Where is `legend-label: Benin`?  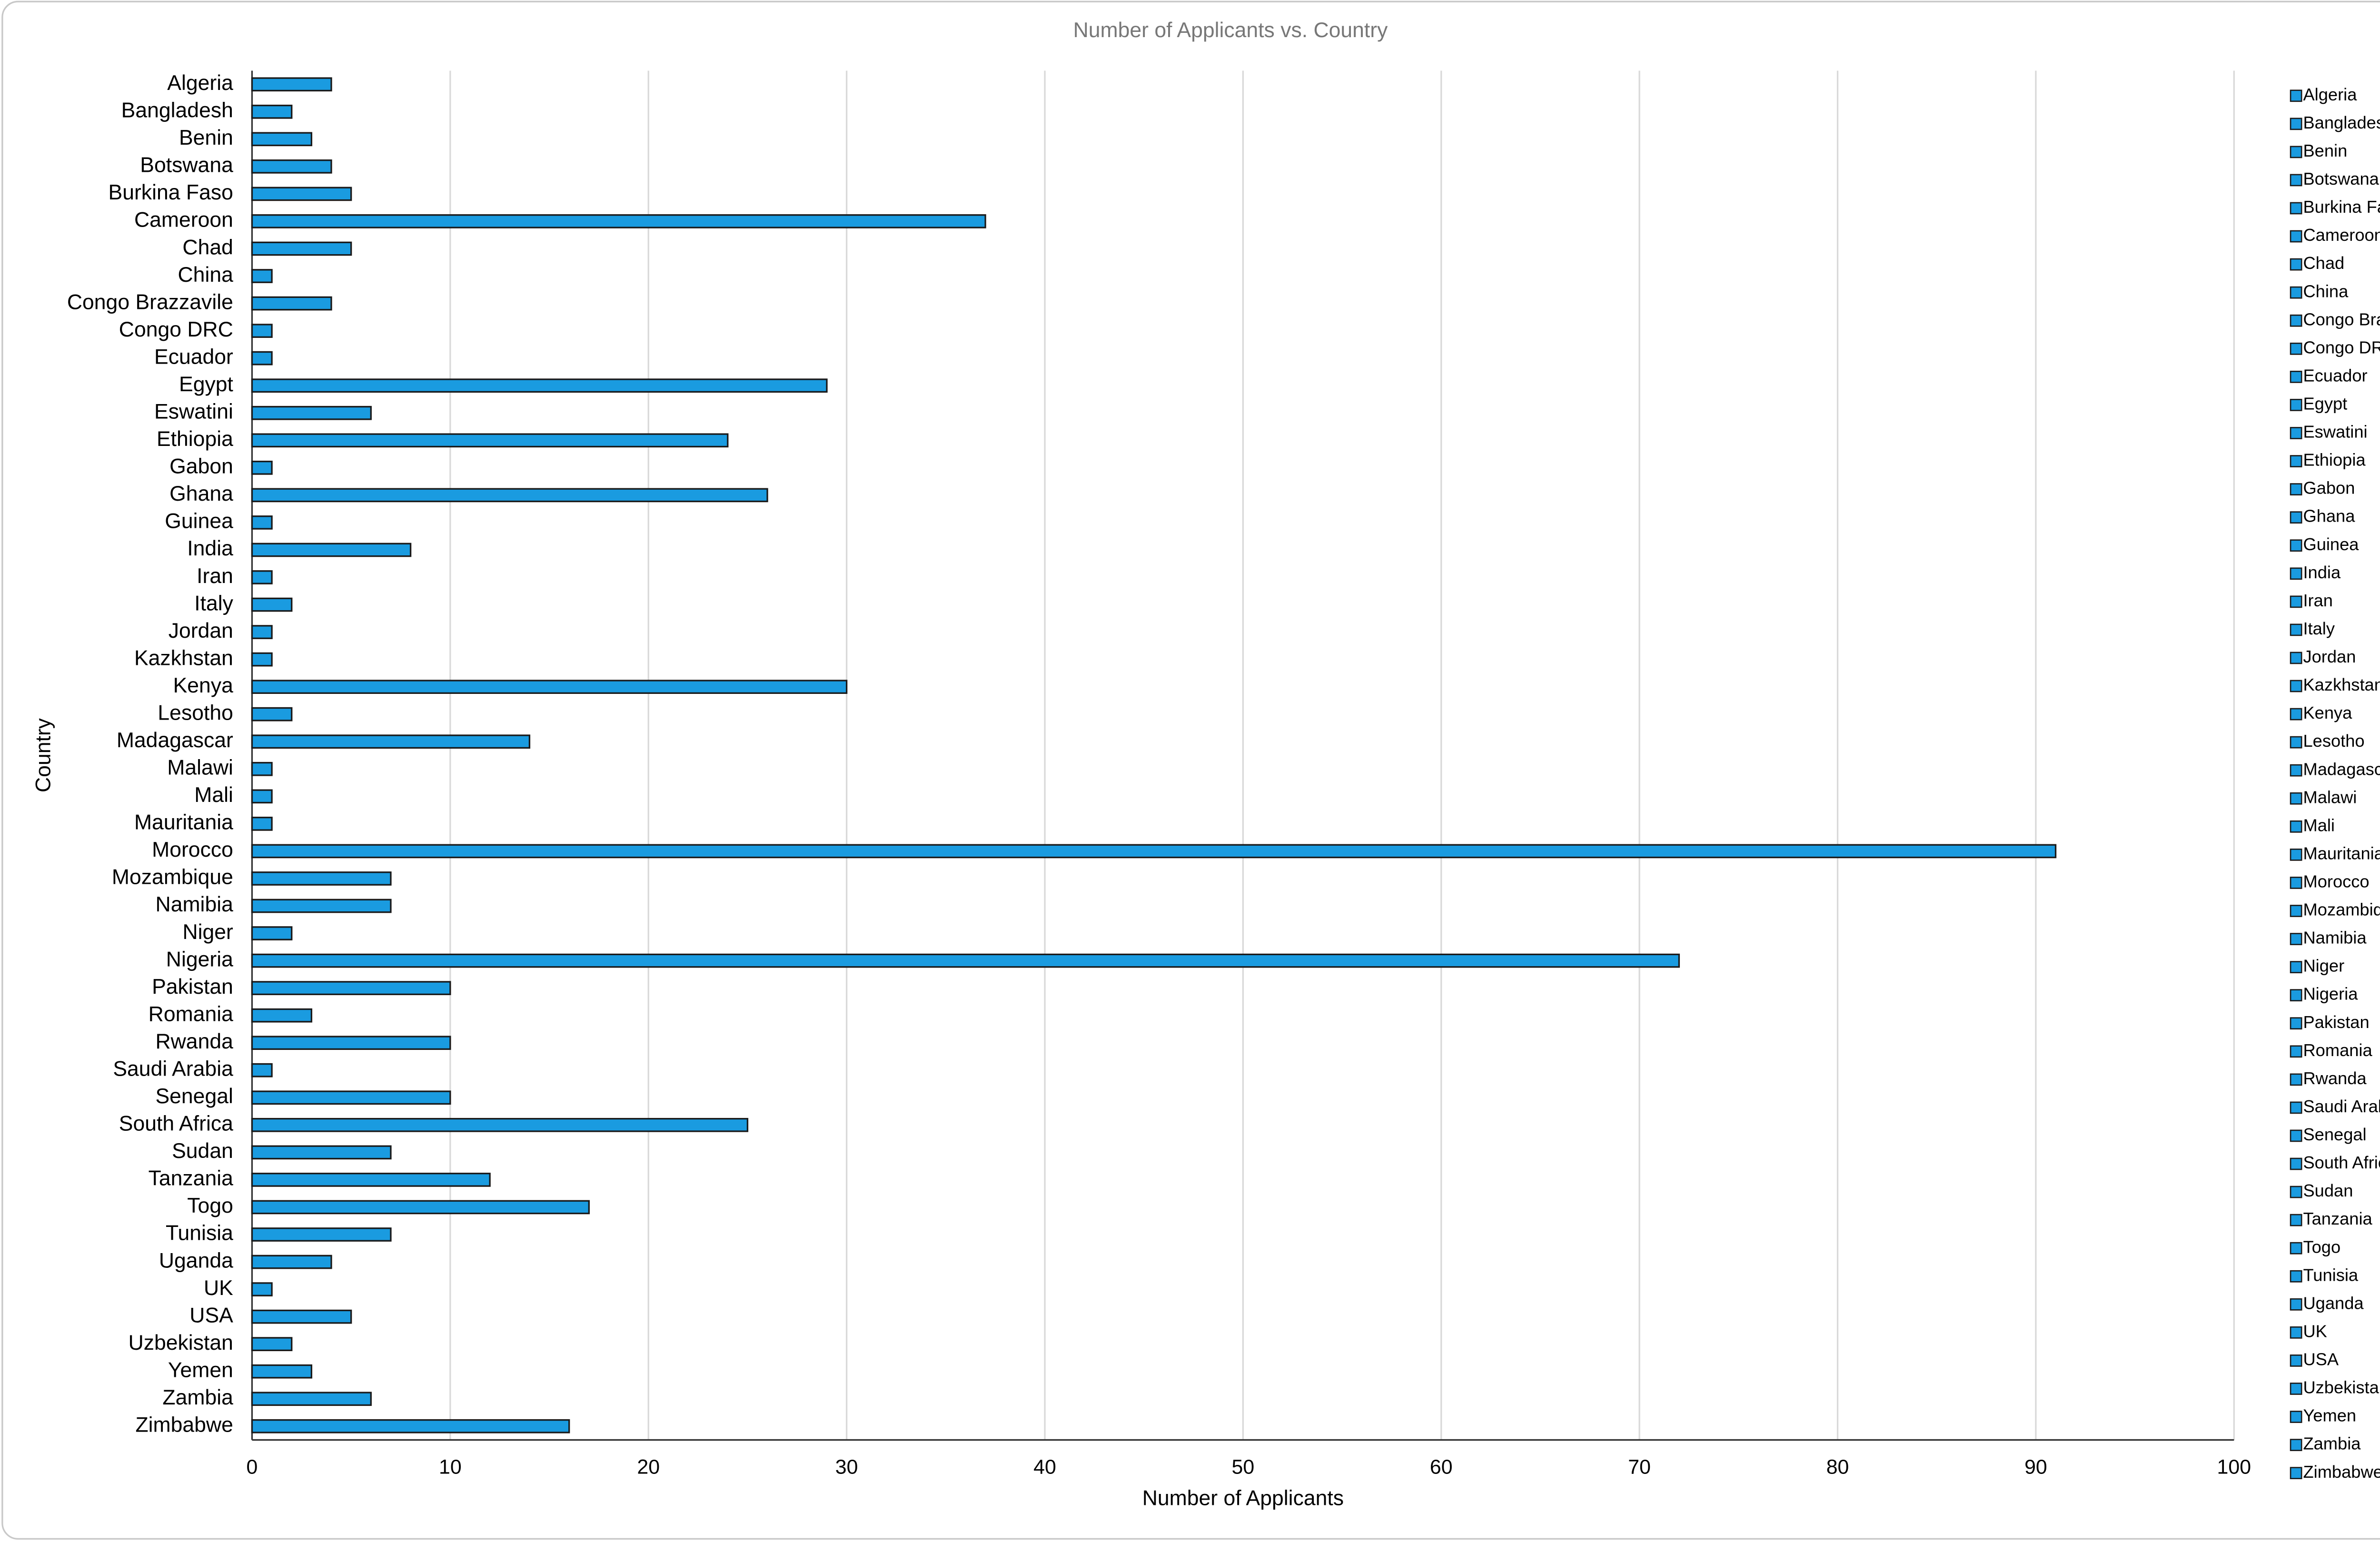
legend-label: Benin is located at coordinates (2325, 151).